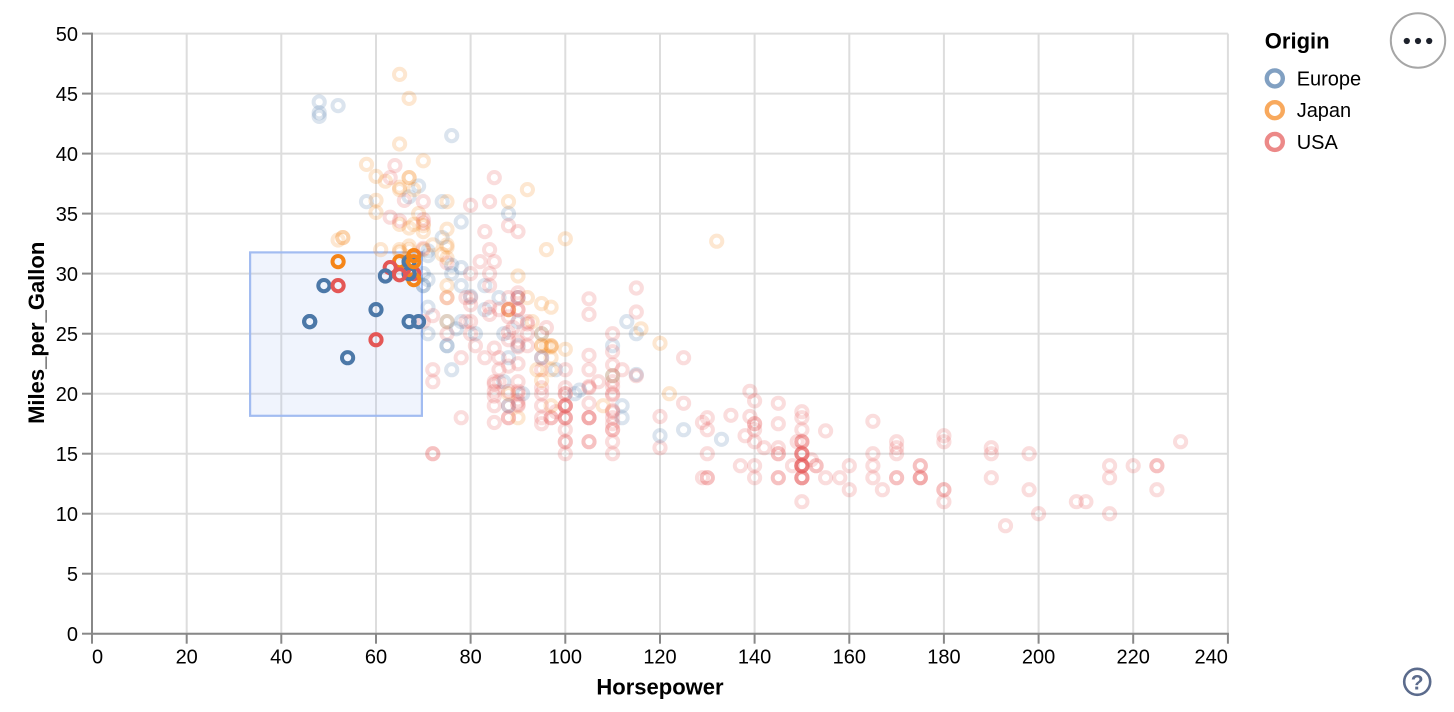  What do you see at coordinates (36, 333) in the screenshot?
I see `svg-text: Miles_per_Gallon` at bounding box center [36, 333].